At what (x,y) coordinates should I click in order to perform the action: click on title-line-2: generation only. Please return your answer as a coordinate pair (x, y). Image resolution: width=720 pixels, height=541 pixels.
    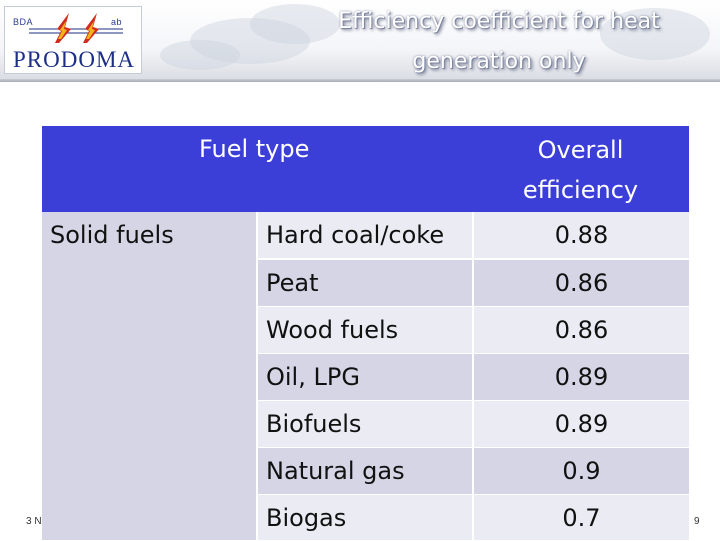
    Looking at the image, I should click on (499, 61).